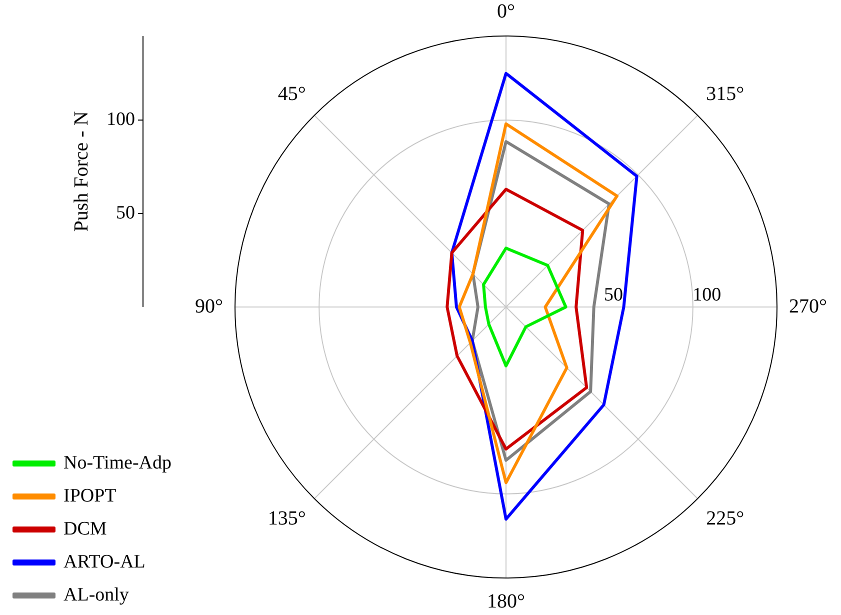 The image size is (841, 615). I want to click on legend-label: DCM, so click(85, 529).